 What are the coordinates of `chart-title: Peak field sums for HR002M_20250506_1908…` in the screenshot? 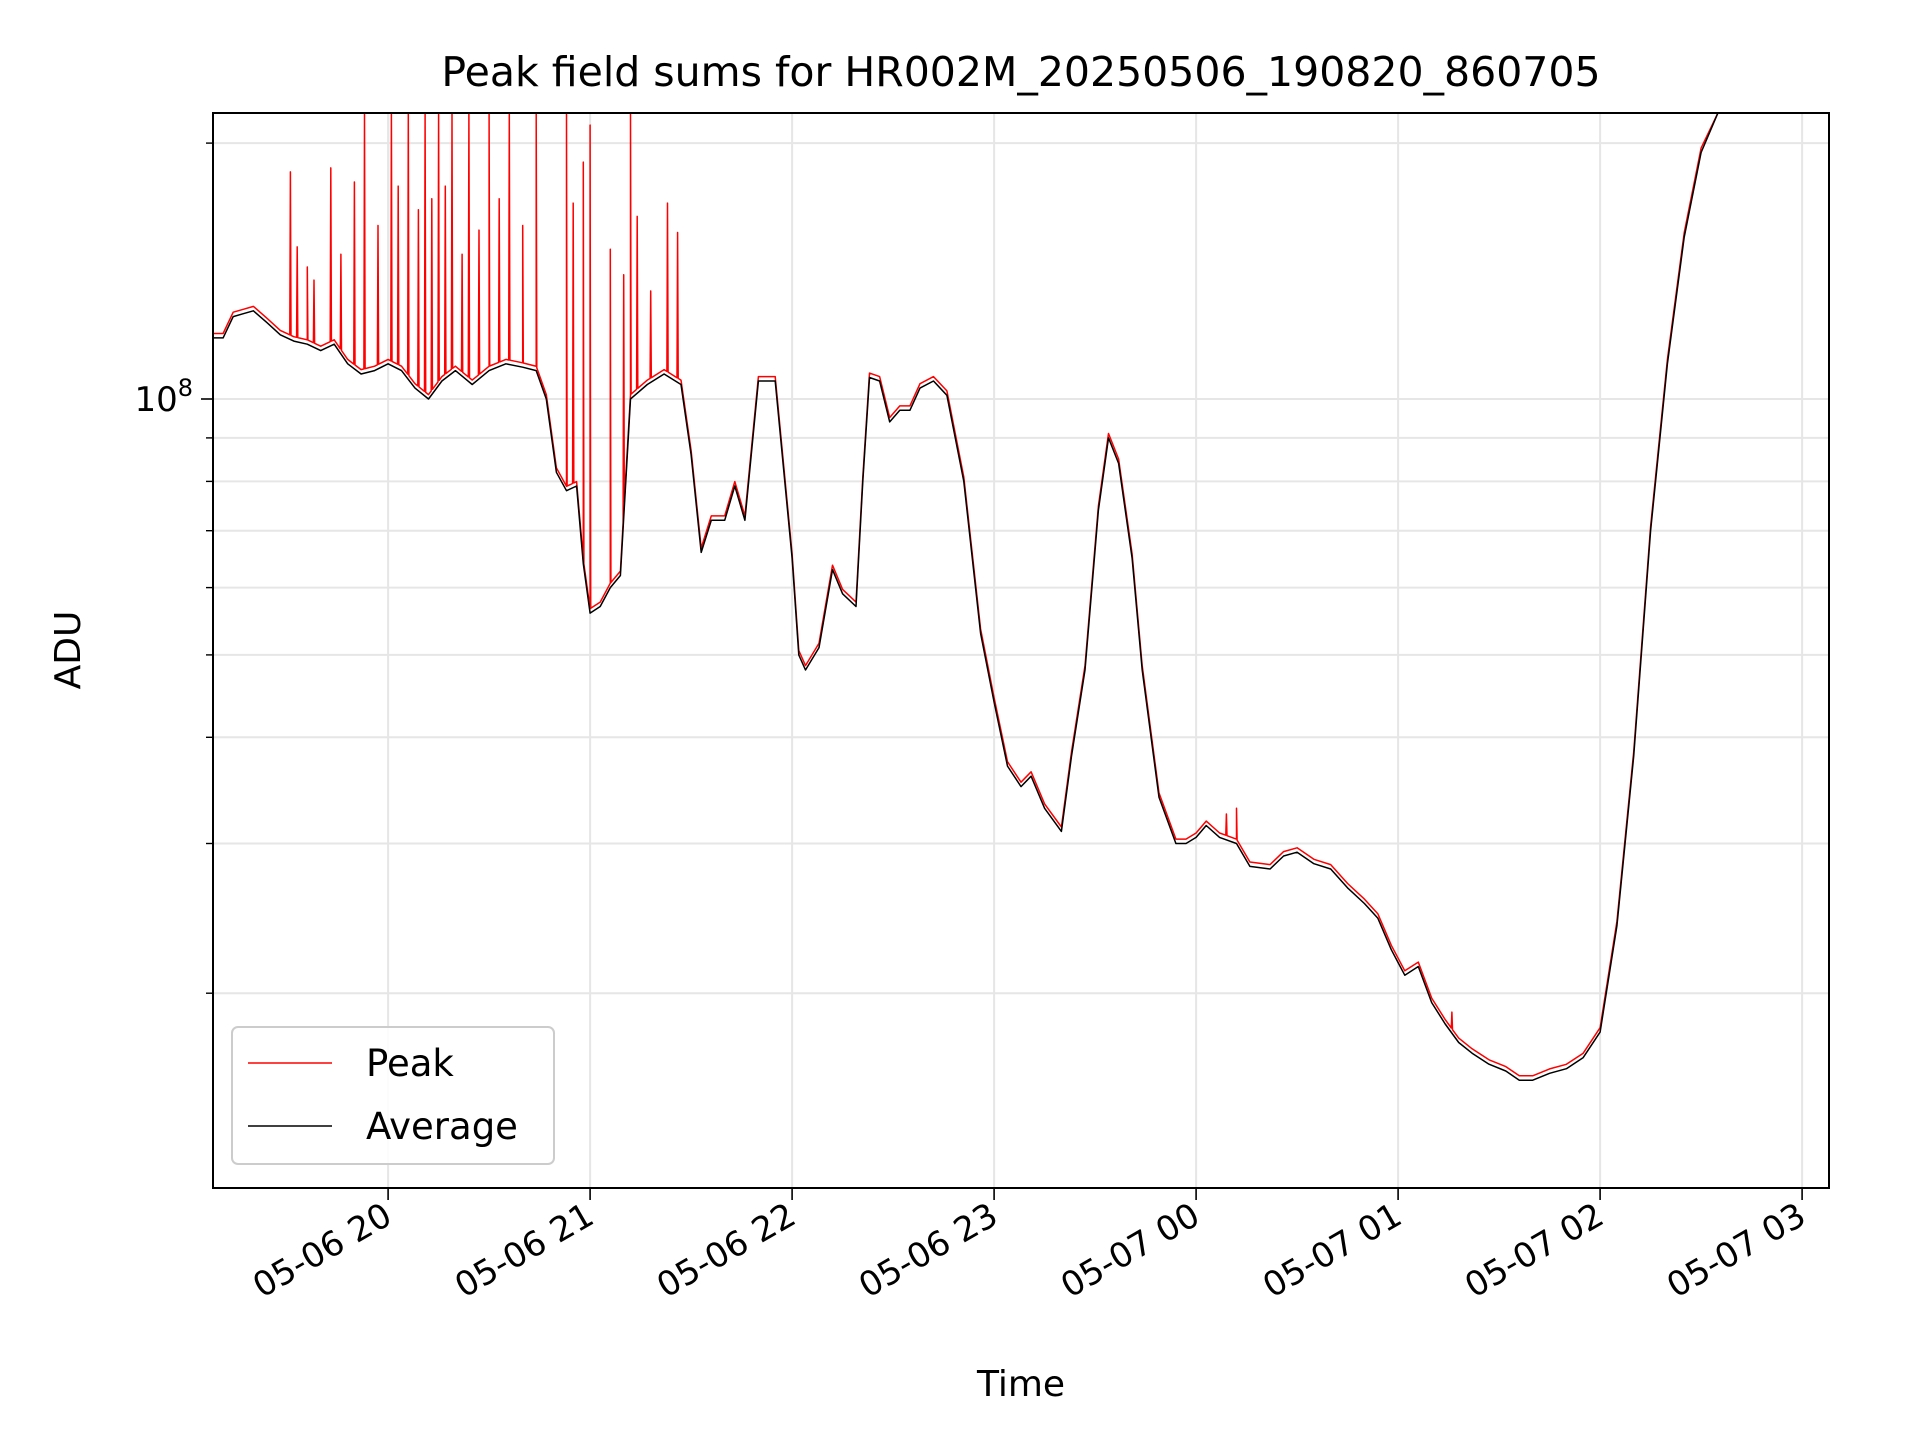 It's located at (1020, 72).